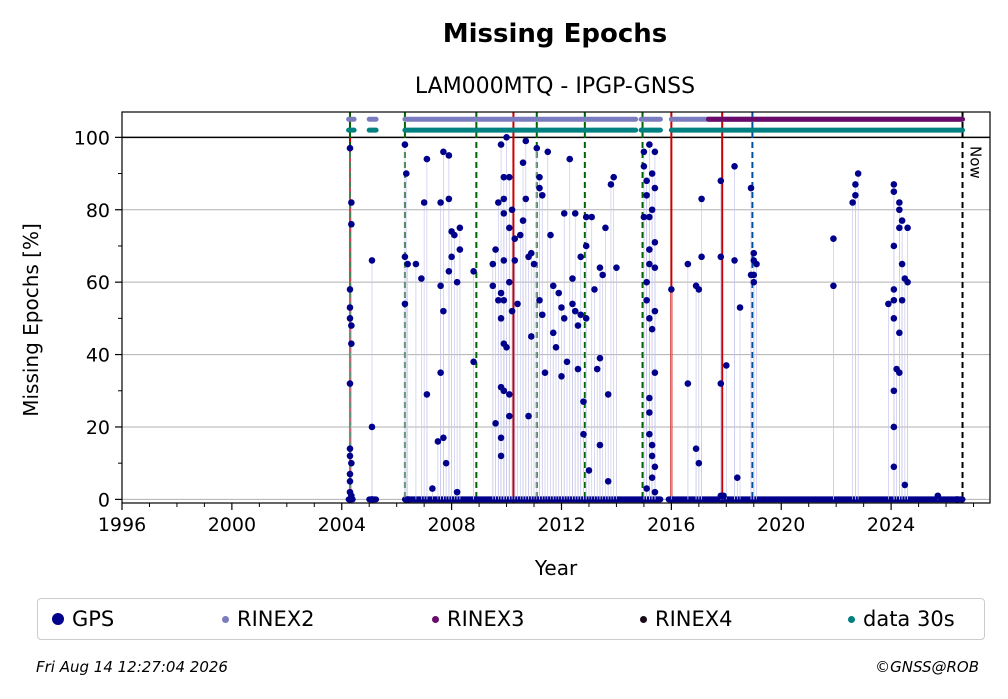 The width and height of the screenshot is (1008, 699). I want to click on y-tick-label-3: 60, so click(98, 283).